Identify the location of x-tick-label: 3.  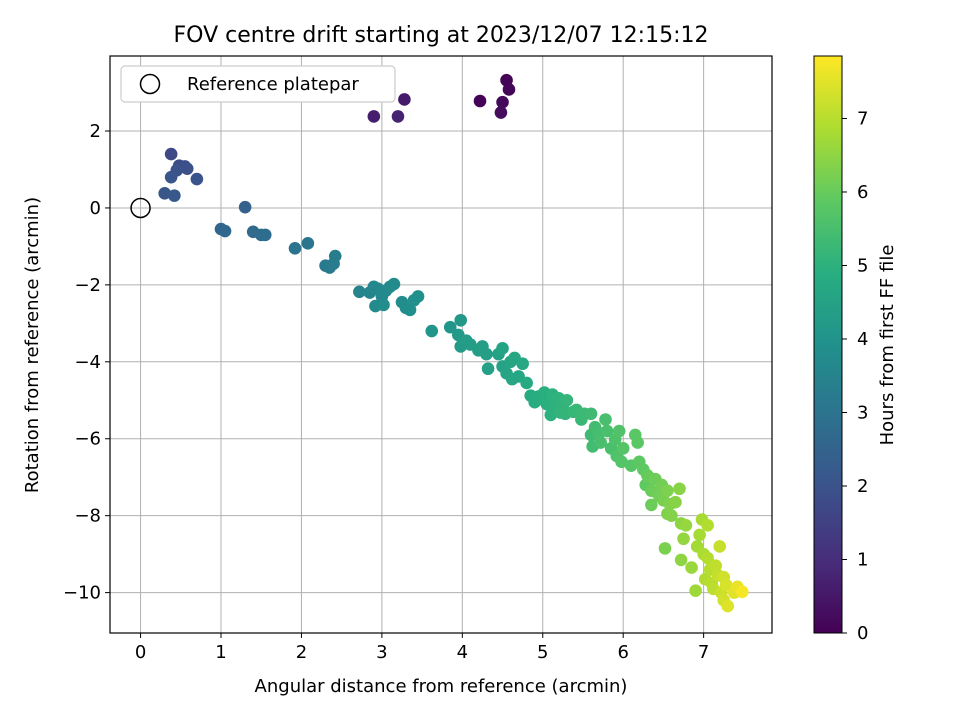
(381, 652).